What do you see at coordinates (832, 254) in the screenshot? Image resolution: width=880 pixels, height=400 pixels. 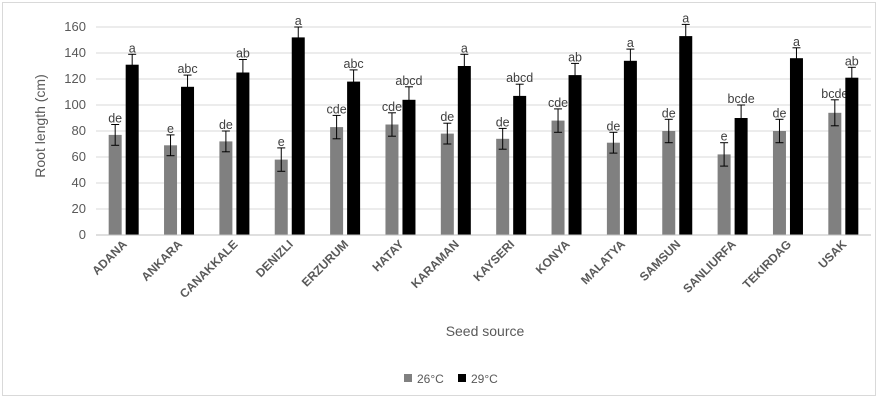 I see `x-tick-label: USAK` at bounding box center [832, 254].